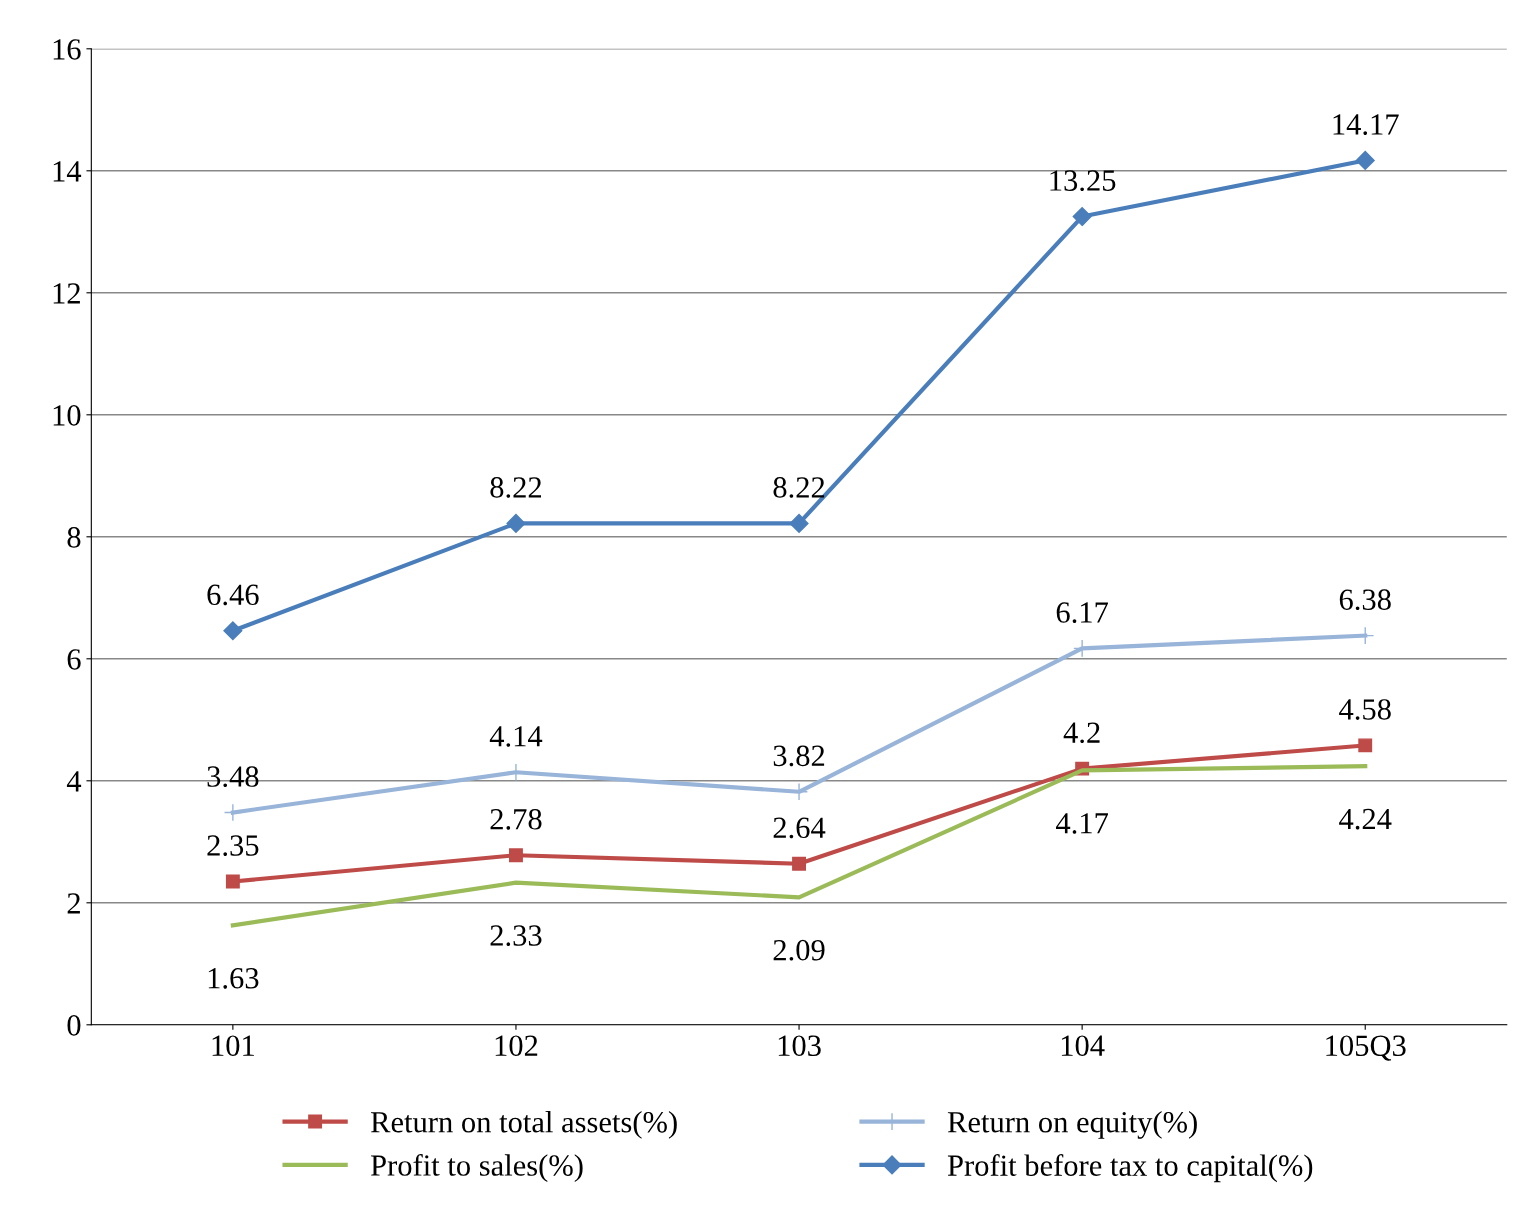  What do you see at coordinates (1072, 1125) in the screenshot?
I see `legend-label: Return on equity(%)` at bounding box center [1072, 1125].